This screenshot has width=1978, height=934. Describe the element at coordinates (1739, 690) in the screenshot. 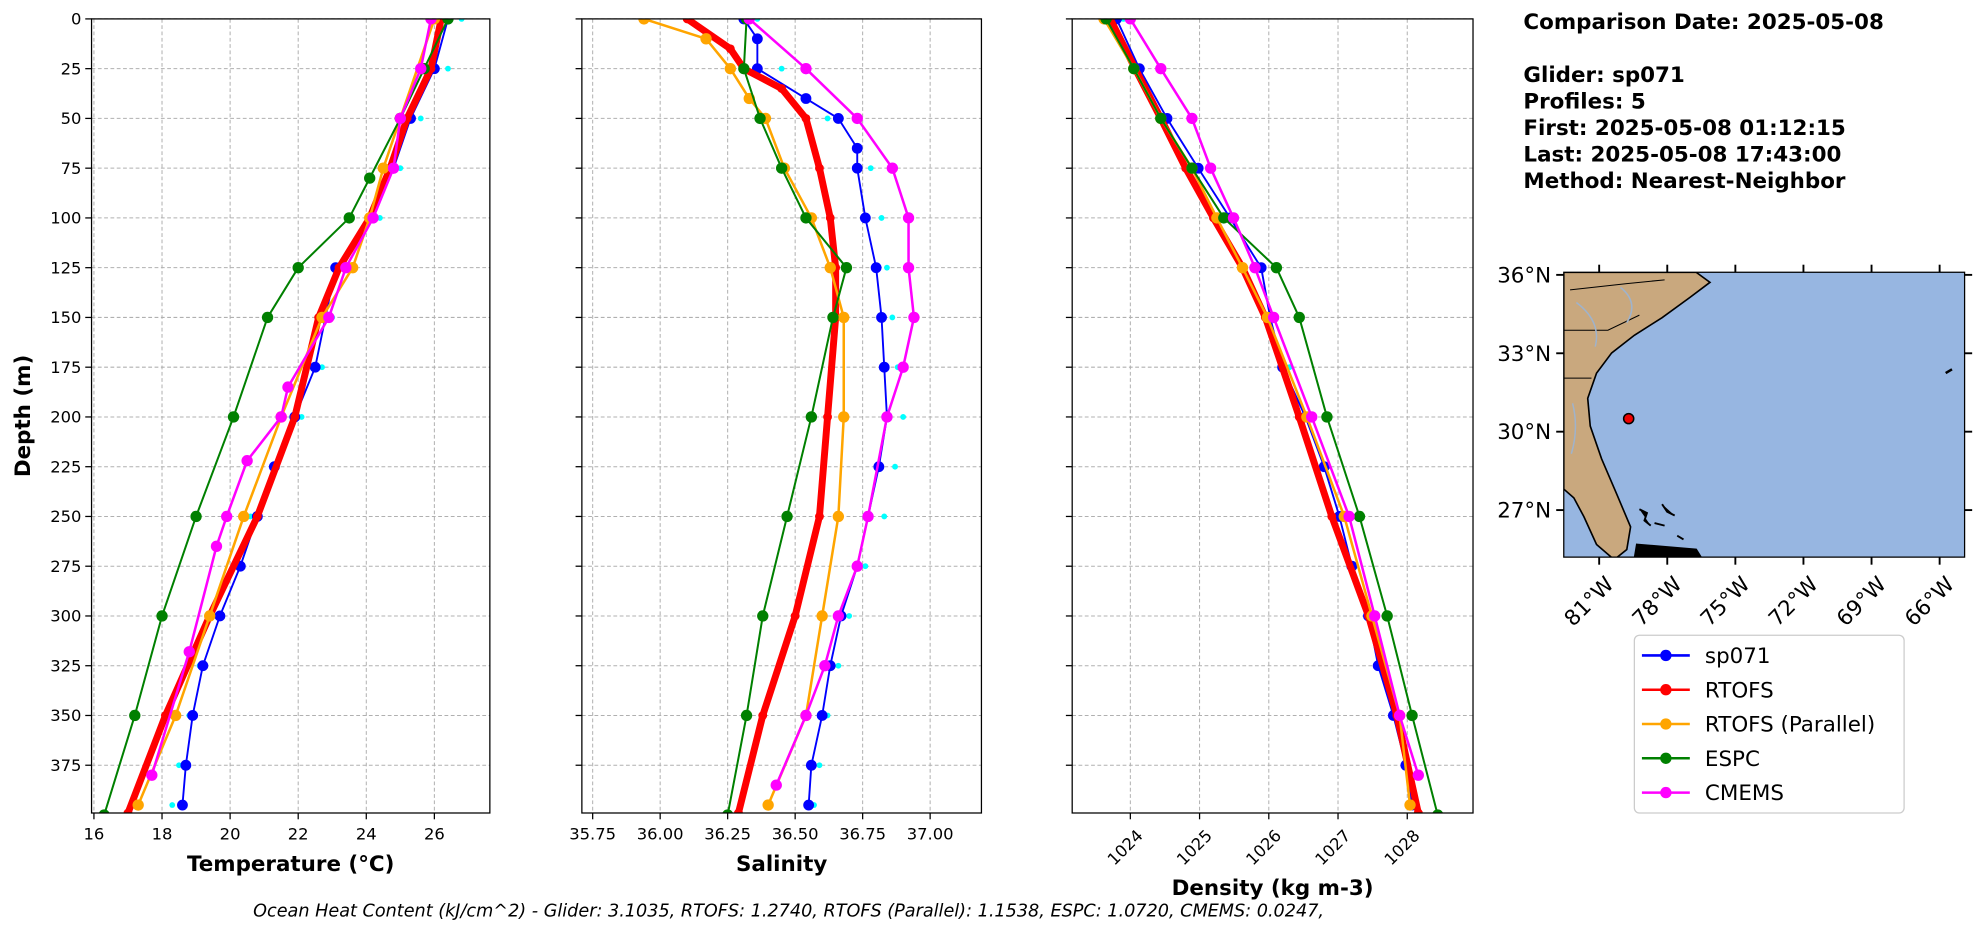

I see `legend-label: RTOFS` at that location.